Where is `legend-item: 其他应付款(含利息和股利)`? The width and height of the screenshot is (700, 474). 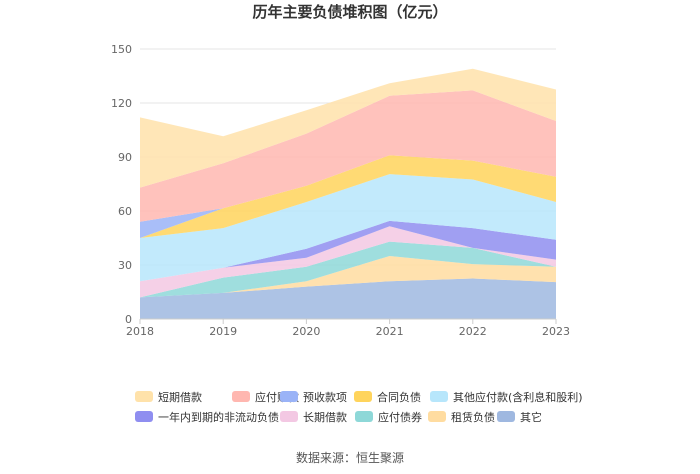 legend-item: 其他应付款(含利息和股利) is located at coordinates (506, 397).